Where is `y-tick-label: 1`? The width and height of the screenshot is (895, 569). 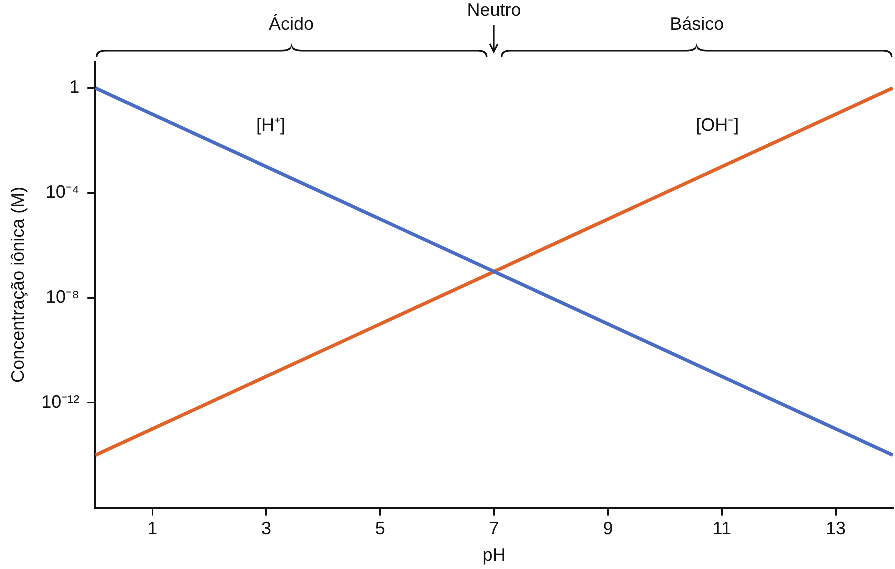
y-tick-label: 1 is located at coordinates (75, 87).